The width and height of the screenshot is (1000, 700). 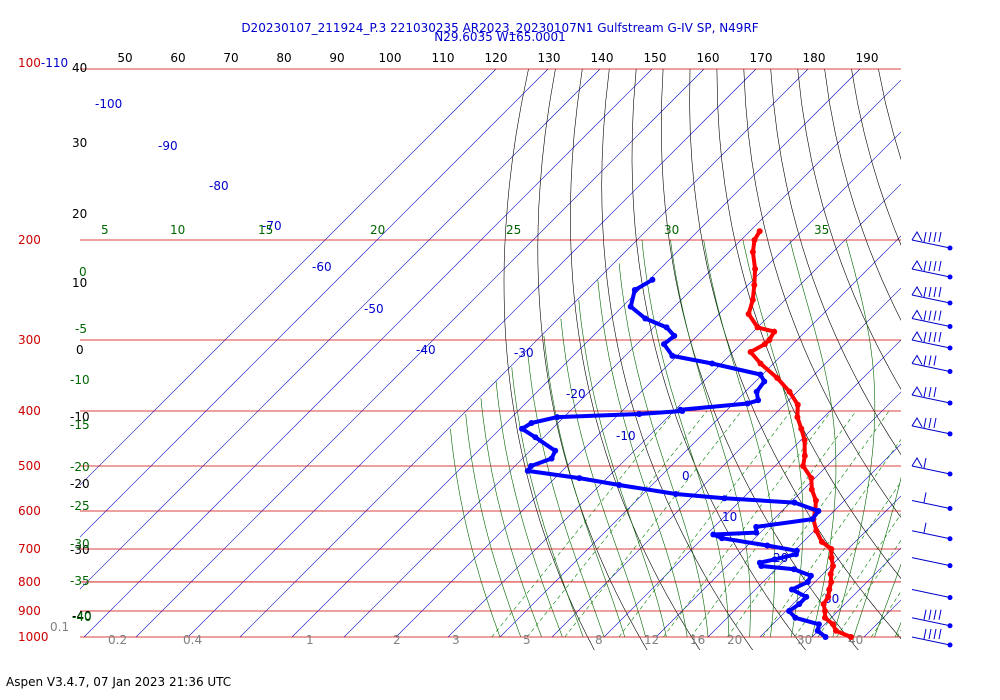 What do you see at coordinates (81, 329) in the screenshot?
I see `left-green-label: -5` at bounding box center [81, 329].